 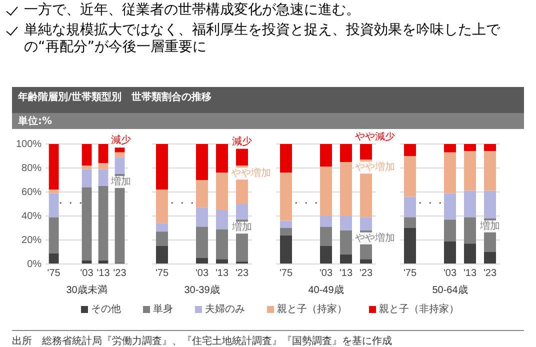 I want to click on x-axis-title: 30-39歳, so click(x=202, y=290).